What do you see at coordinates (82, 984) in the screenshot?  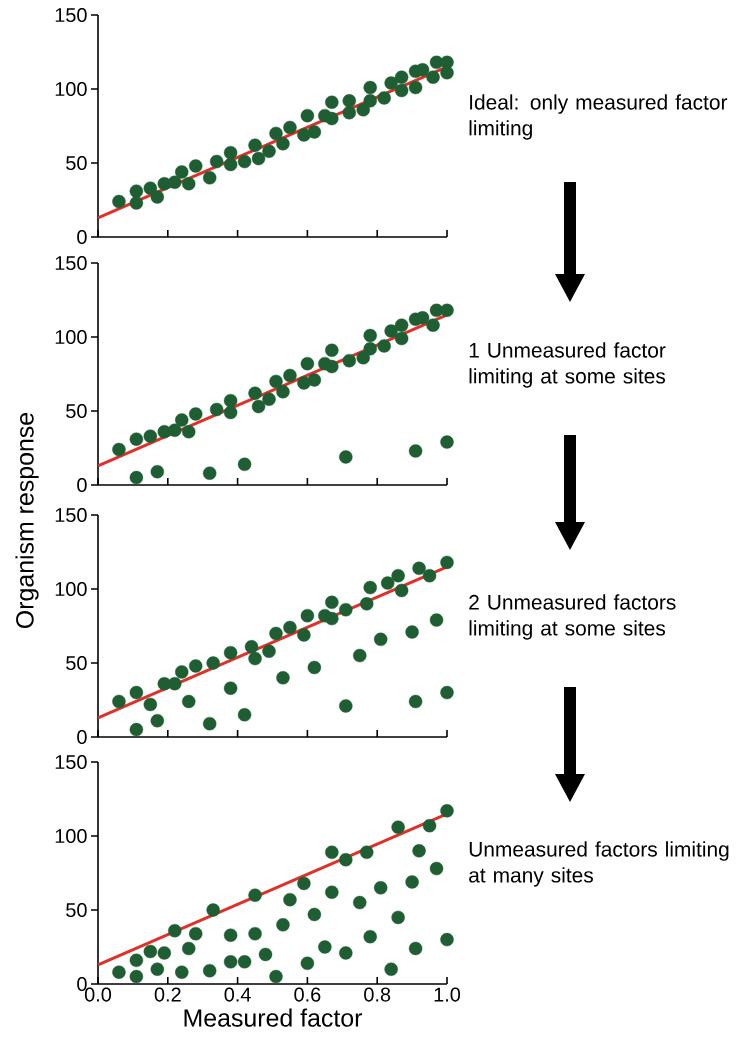 I see `y-tick-label: 0` at bounding box center [82, 984].